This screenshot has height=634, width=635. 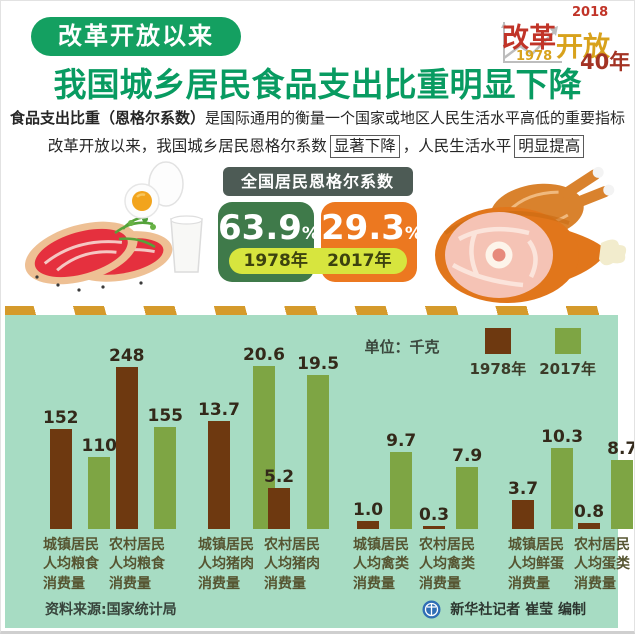 What do you see at coordinates (318, 364) in the screenshot?
I see `bar-value-label: 19.5` at bounding box center [318, 364].